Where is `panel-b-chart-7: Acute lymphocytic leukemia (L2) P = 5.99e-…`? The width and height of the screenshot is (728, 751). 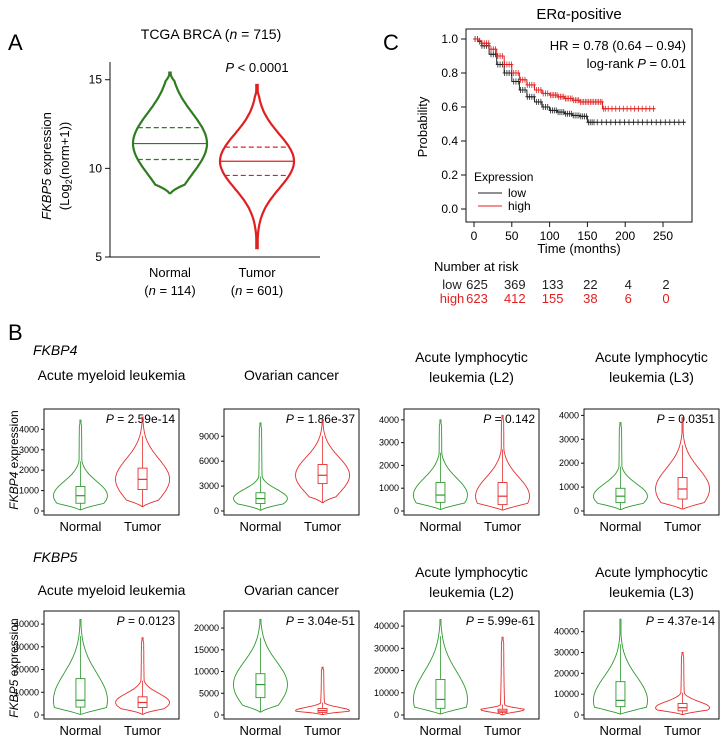 panel-b-chart-7: Acute lymphocytic leukemia (L2) P = 5.99e-… is located at coordinates (457, 651).